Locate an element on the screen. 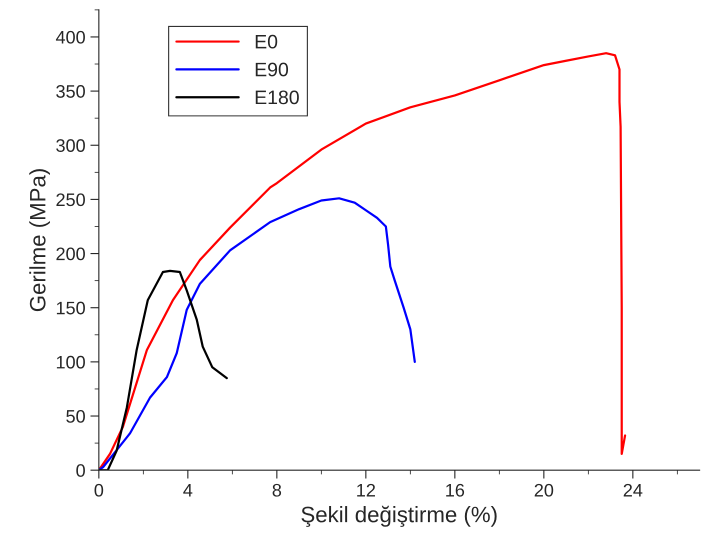  y-tick-label: 100 is located at coordinates (70, 362).